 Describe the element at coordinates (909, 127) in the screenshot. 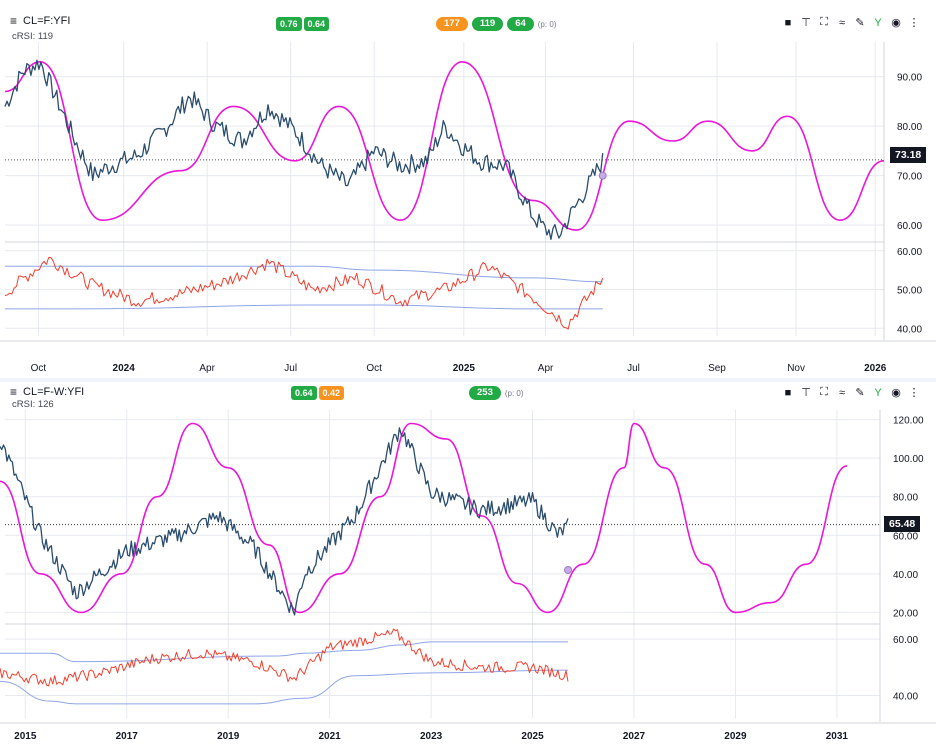

I see `top-y-tick: 80.00` at that location.